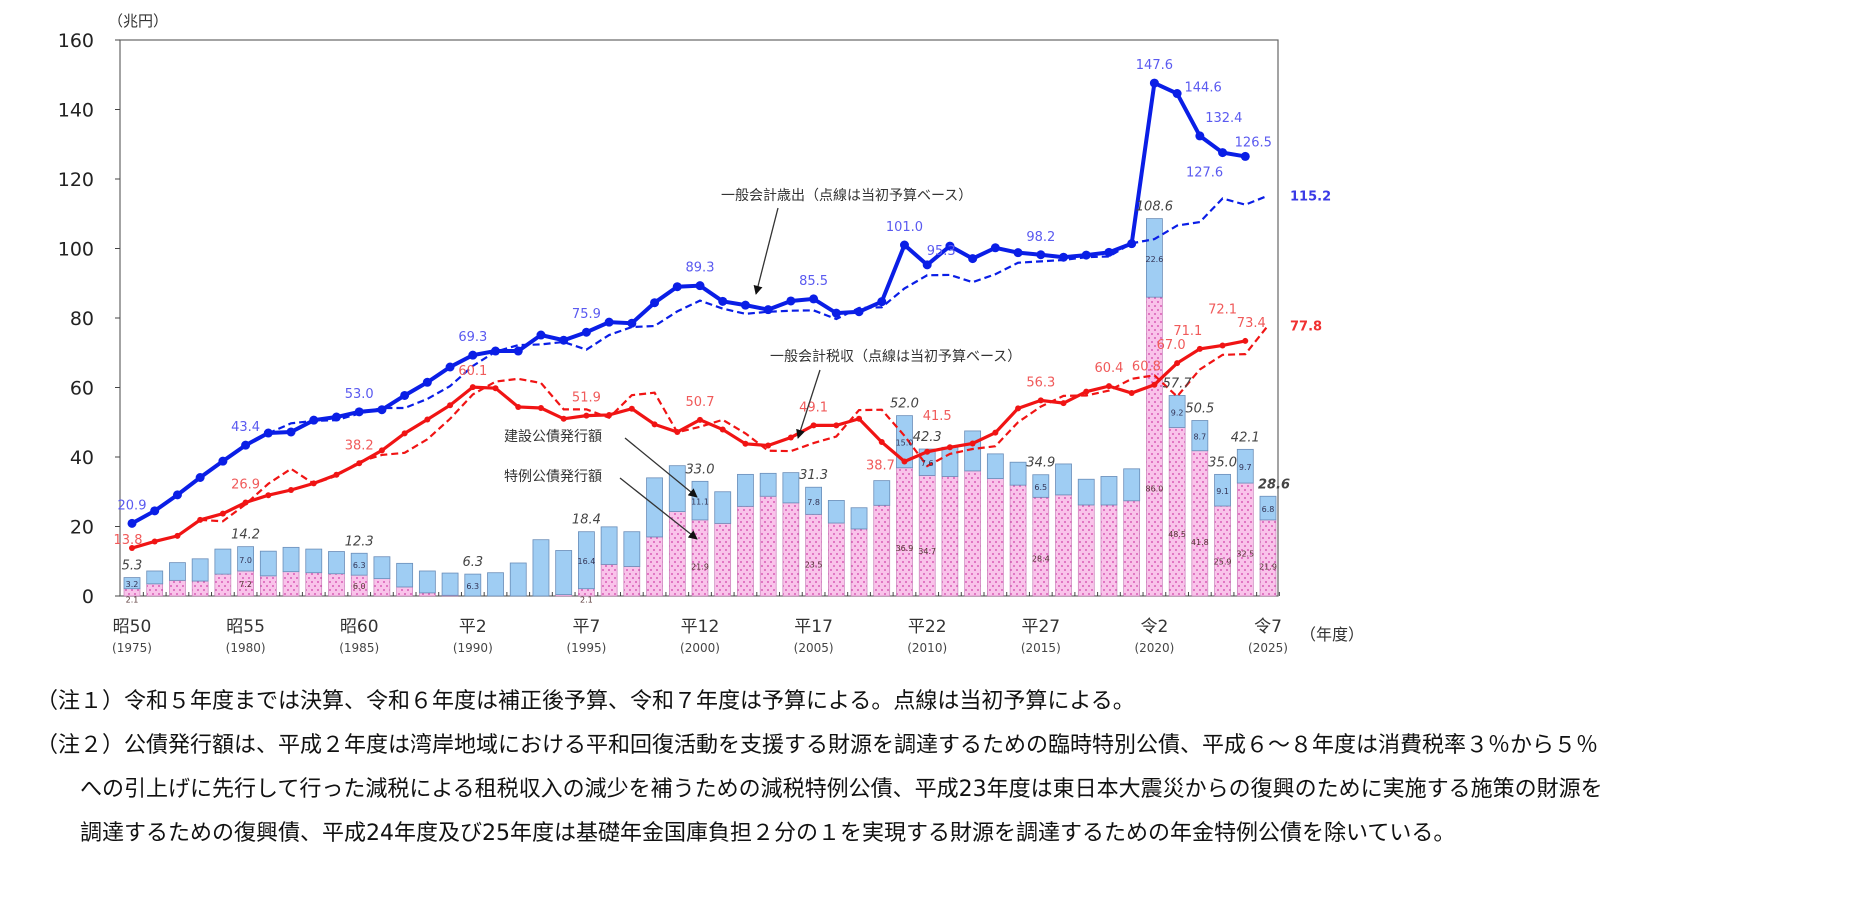 This screenshot has width=1869, height=900. I want to click on expenditure-value-label: 98.2, so click(1040, 237).